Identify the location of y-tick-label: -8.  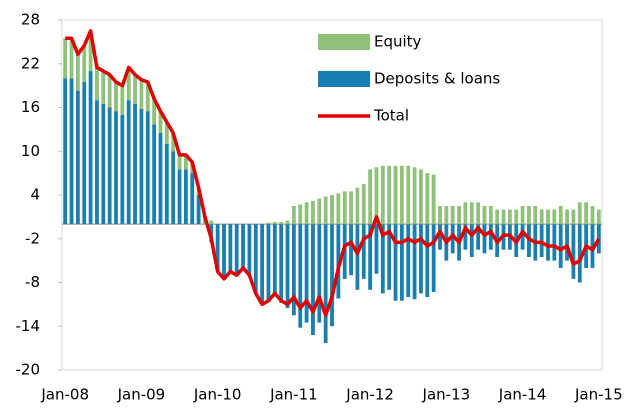
(32, 282).